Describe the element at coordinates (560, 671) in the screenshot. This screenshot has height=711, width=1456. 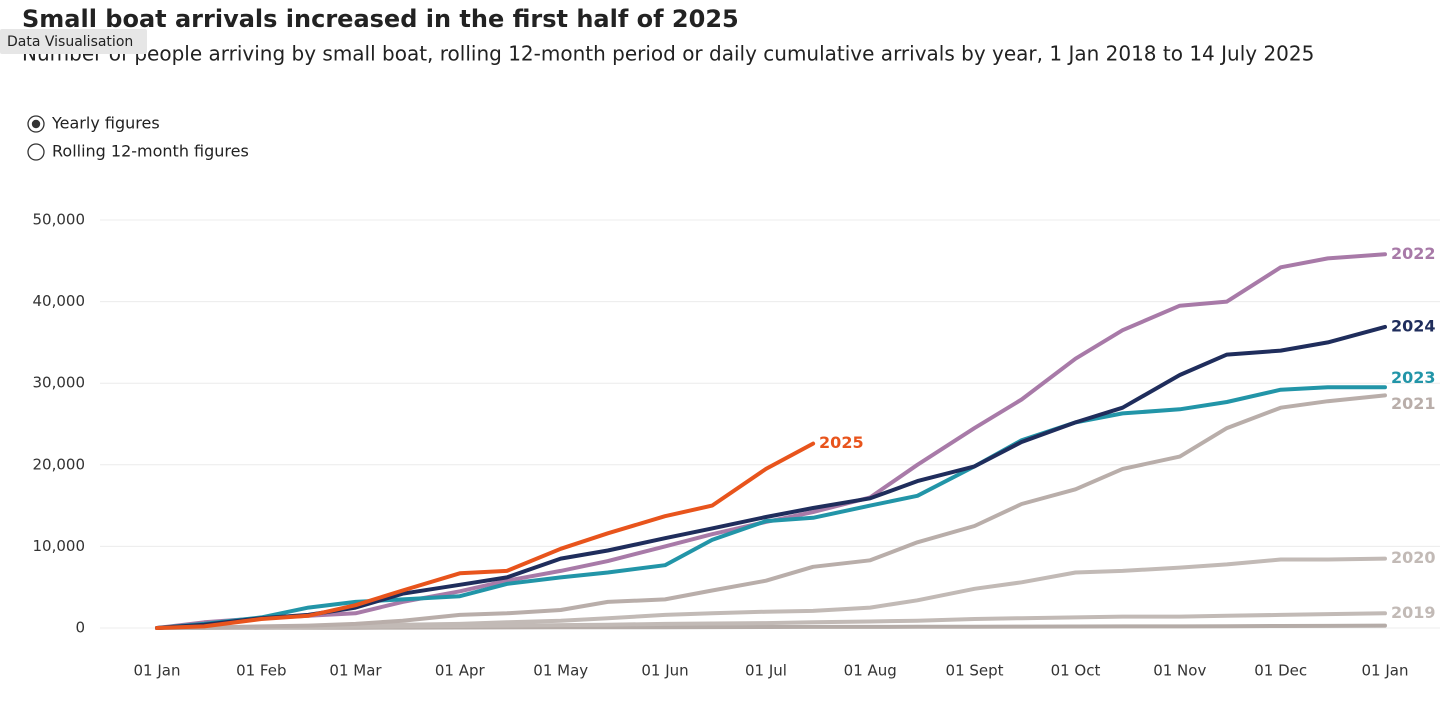
I see `x-tick-label: 01 May` at that location.